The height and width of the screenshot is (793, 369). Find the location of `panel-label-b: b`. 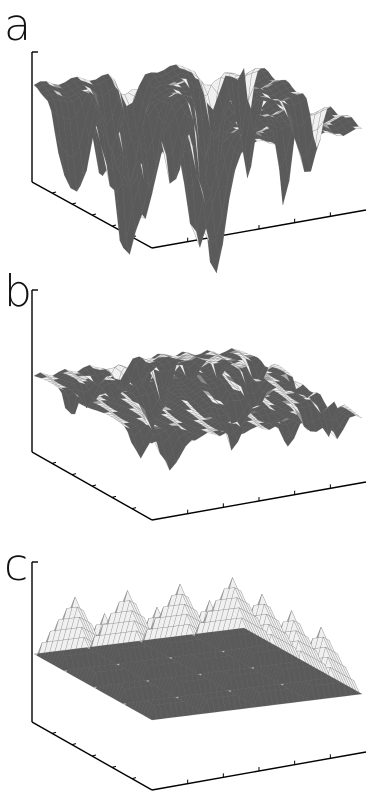

panel-label-b: b is located at coordinates (18, 291).